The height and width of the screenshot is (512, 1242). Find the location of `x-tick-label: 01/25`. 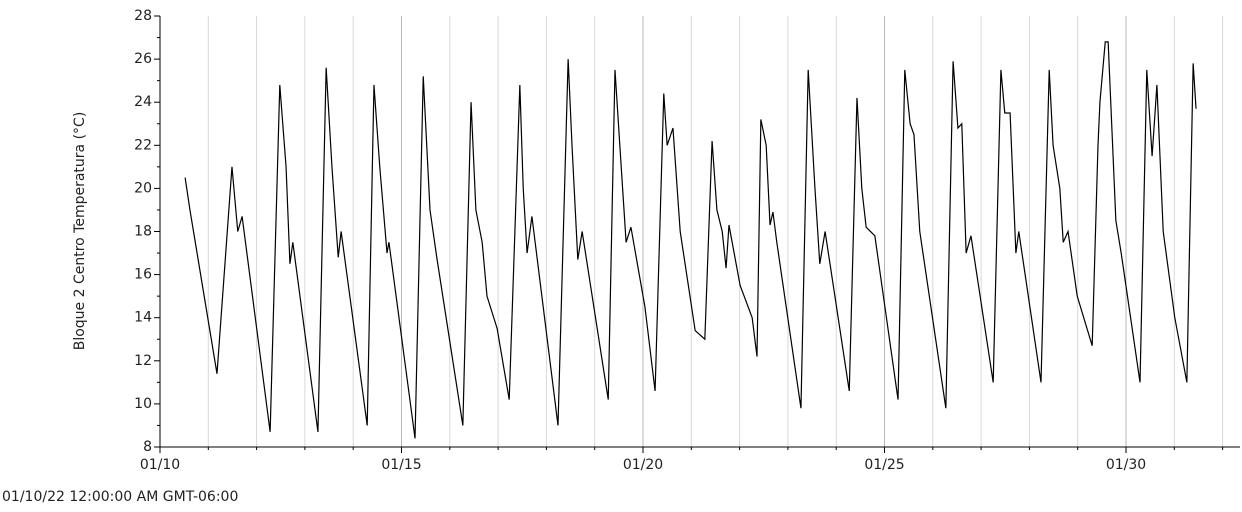

x-tick-label: 01/25 is located at coordinates (884, 465).